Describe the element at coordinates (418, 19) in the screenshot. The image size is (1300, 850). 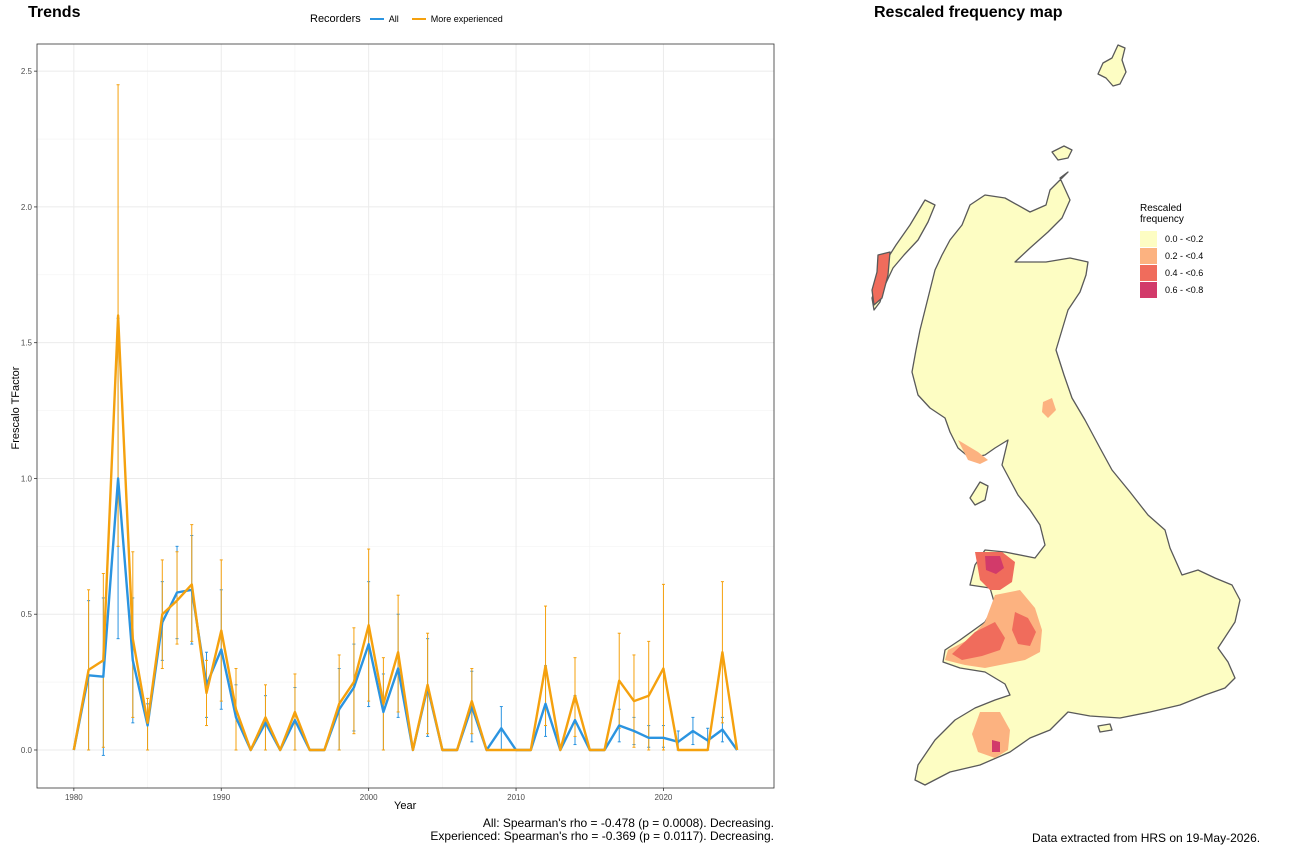
I see `legend-swatch-experienced` at that location.